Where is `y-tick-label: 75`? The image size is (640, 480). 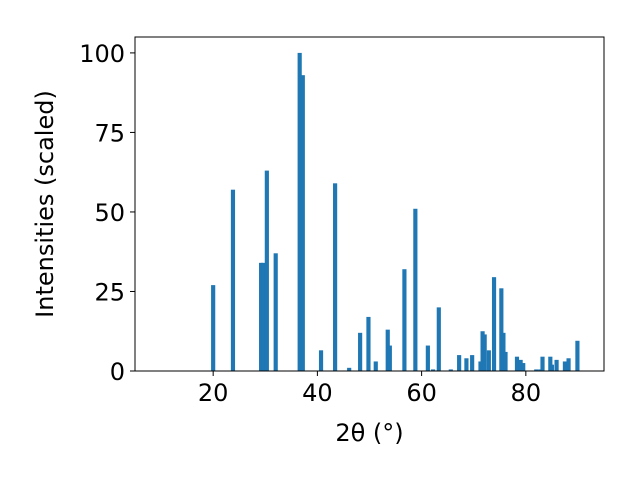
y-tick-label: 75 is located at coordinates (109, 133).